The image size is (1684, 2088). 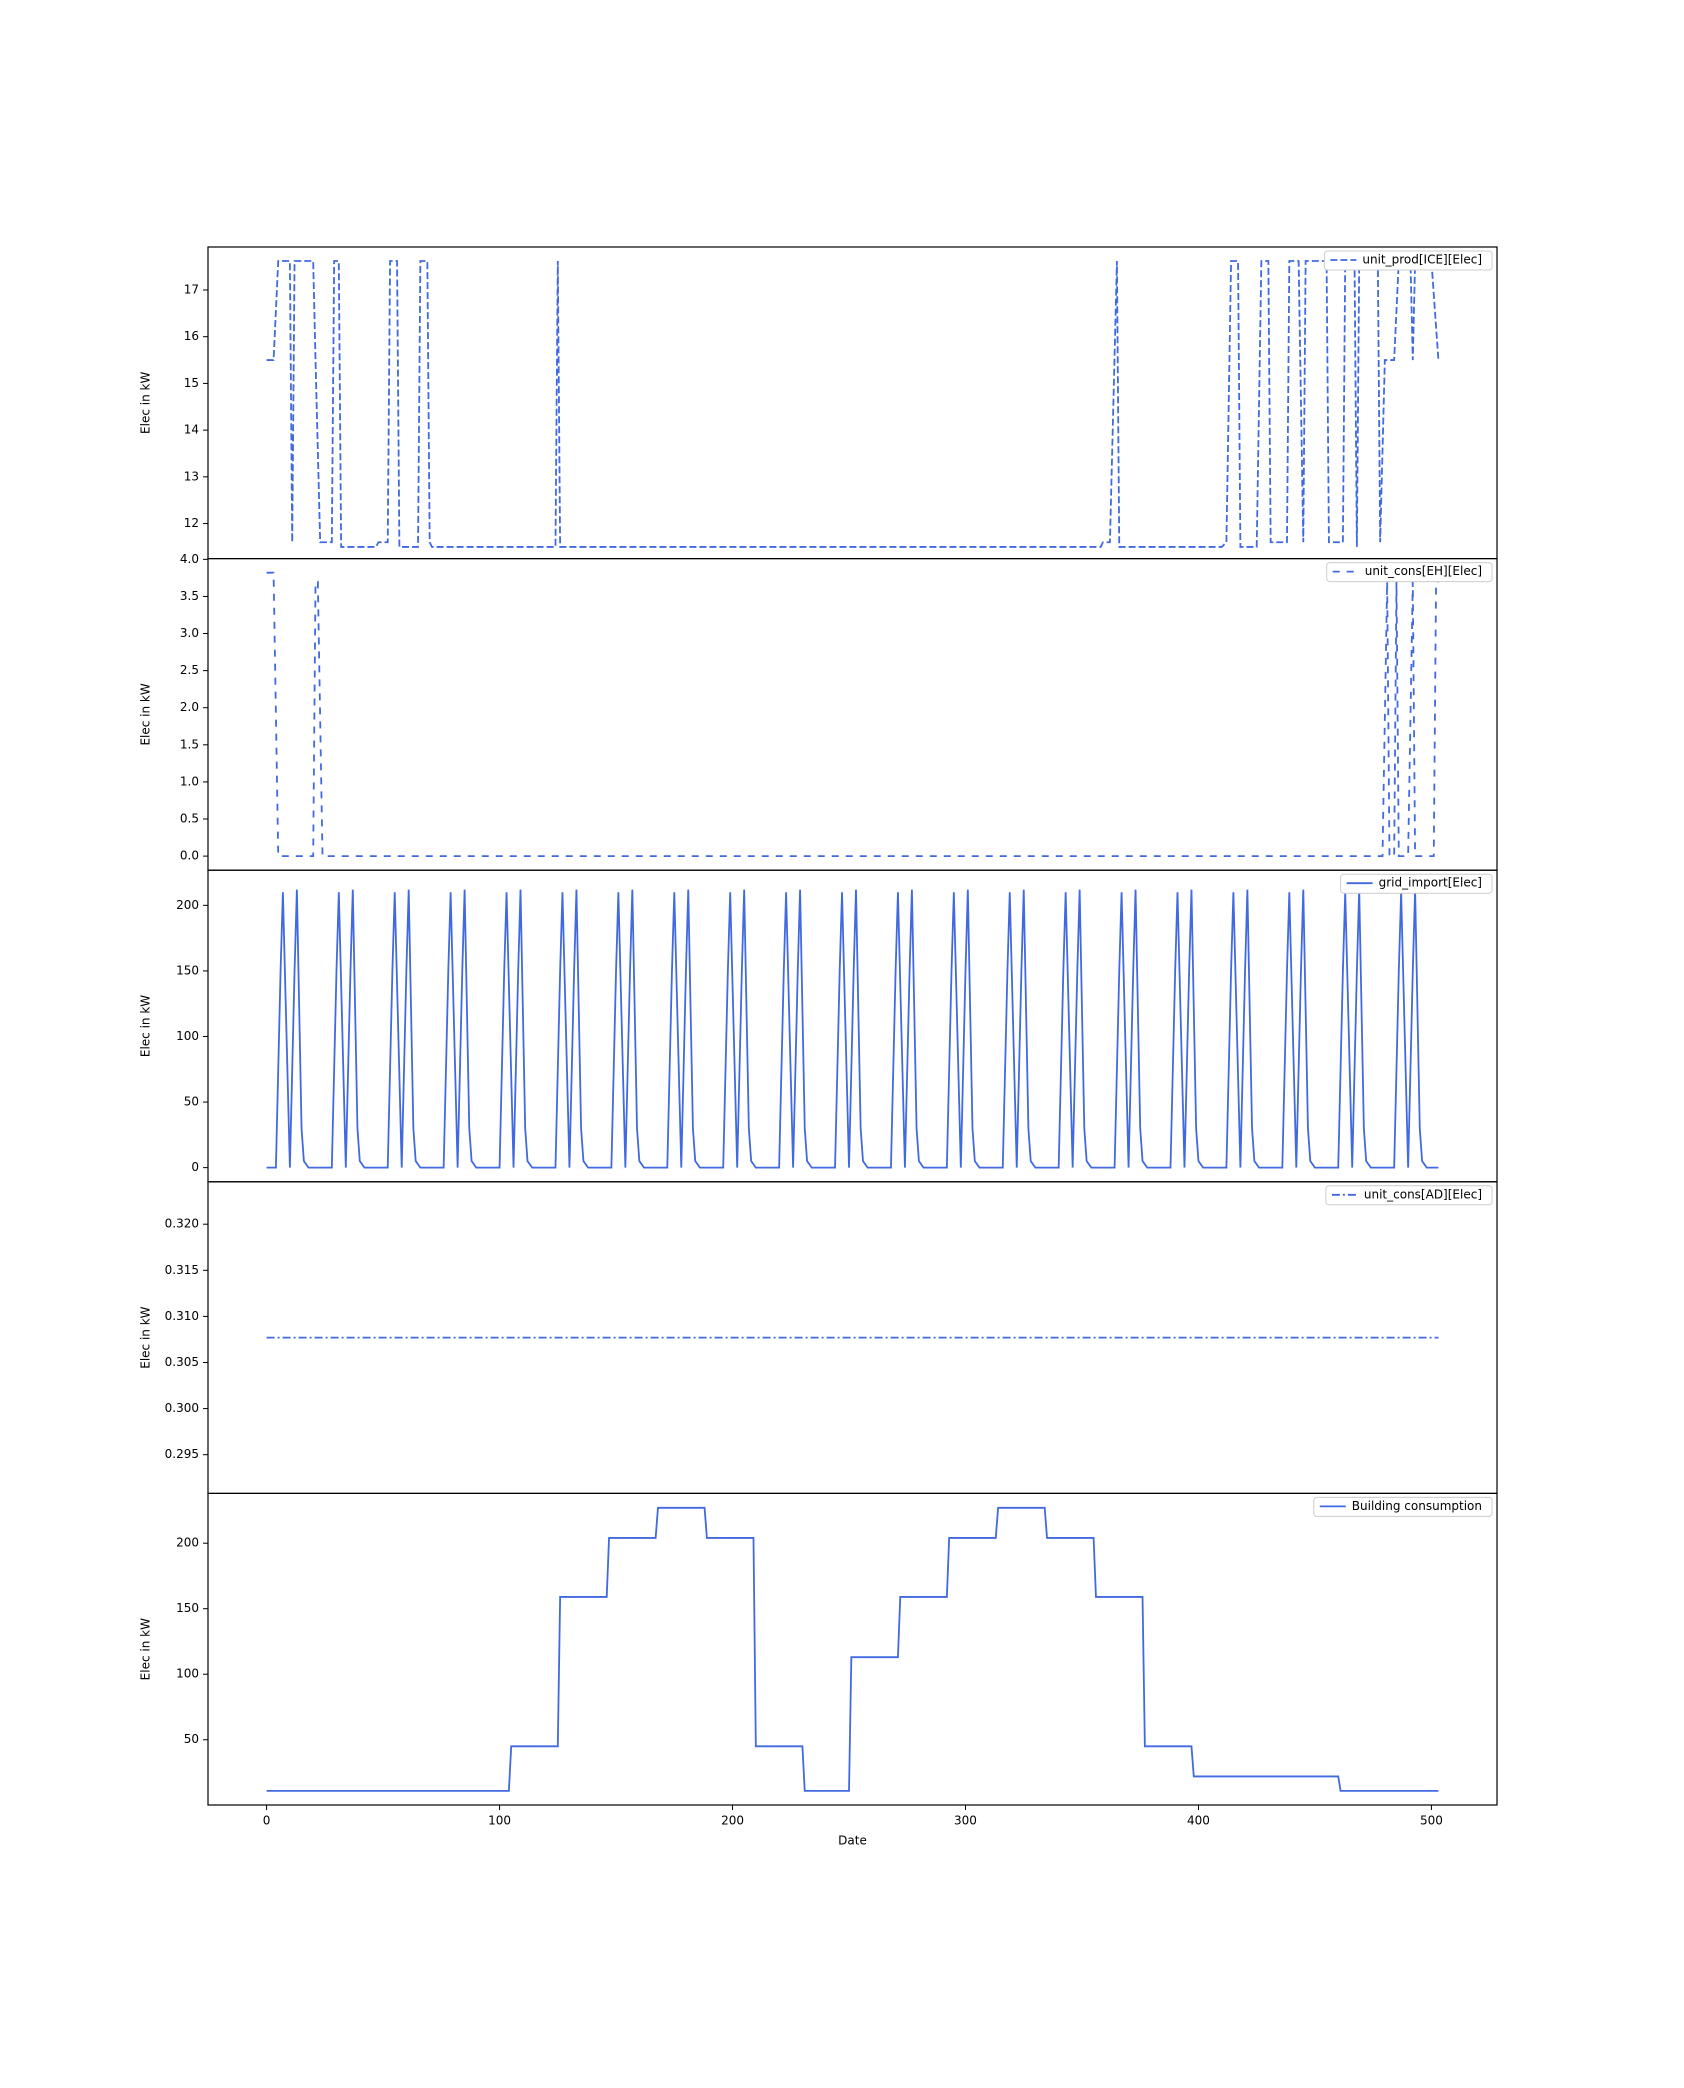 I want to click on y-tick-label: 0, so click(x=195, y=1167).